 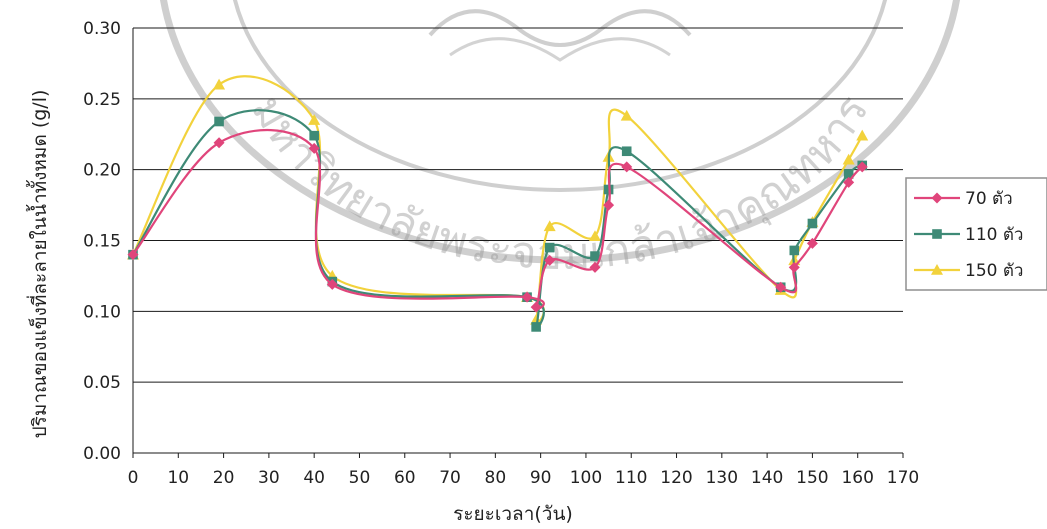 I want to click on x-tick-label: 140, so click(x=767, y=478).